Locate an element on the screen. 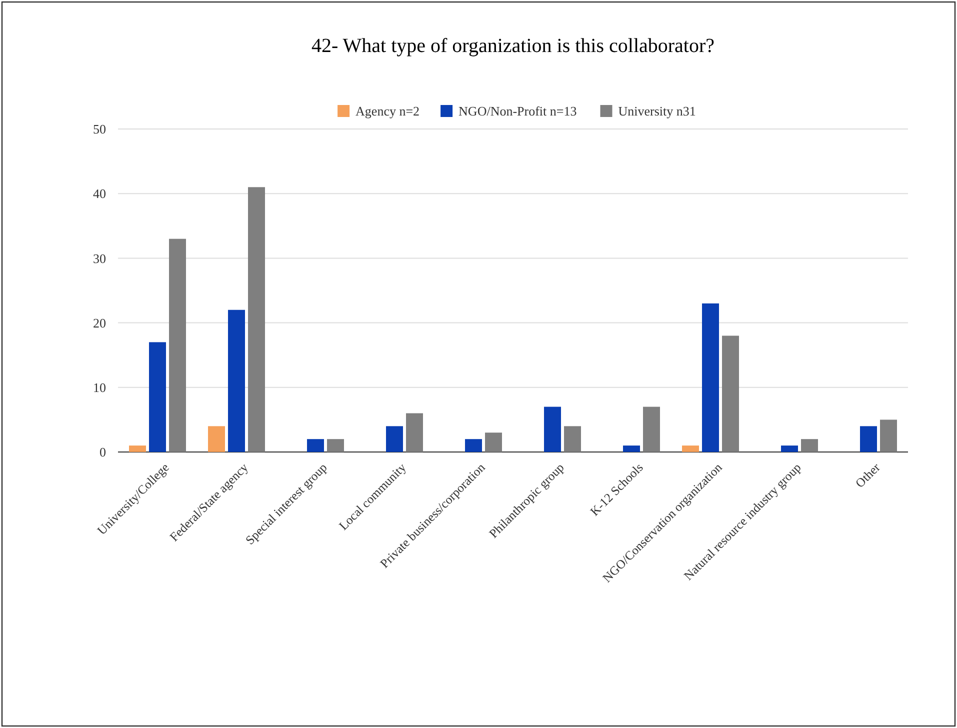 The width and height of the screenshot is (957, 728). y-tick-label: 30 is located at coordinates (99, 258).